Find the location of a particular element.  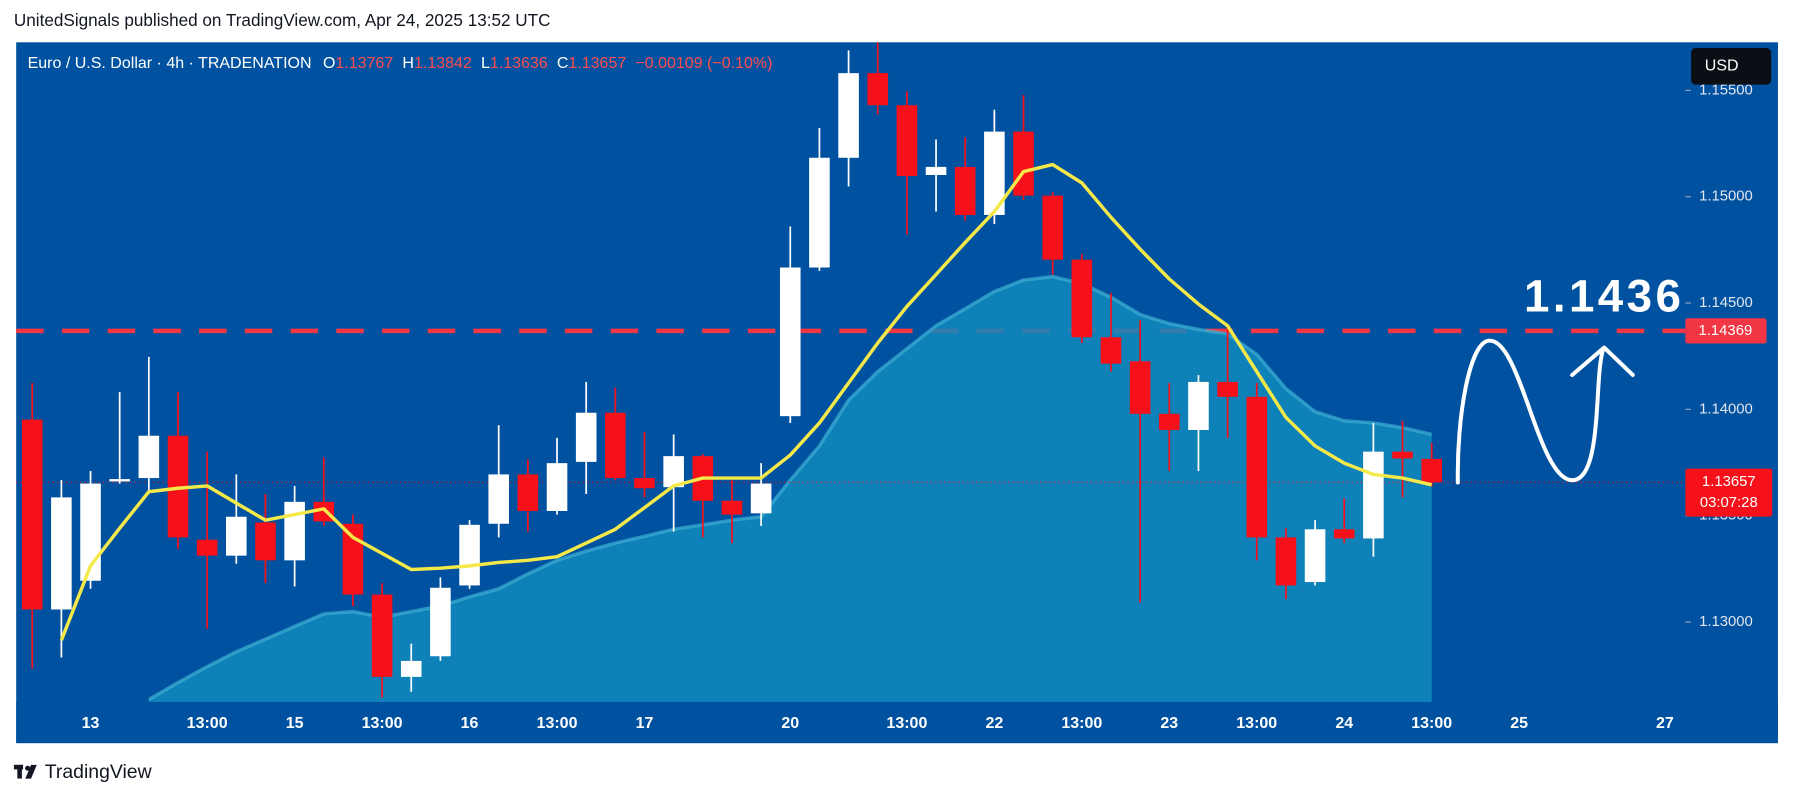

brand: TradingView is located at coordinates (99, 772).